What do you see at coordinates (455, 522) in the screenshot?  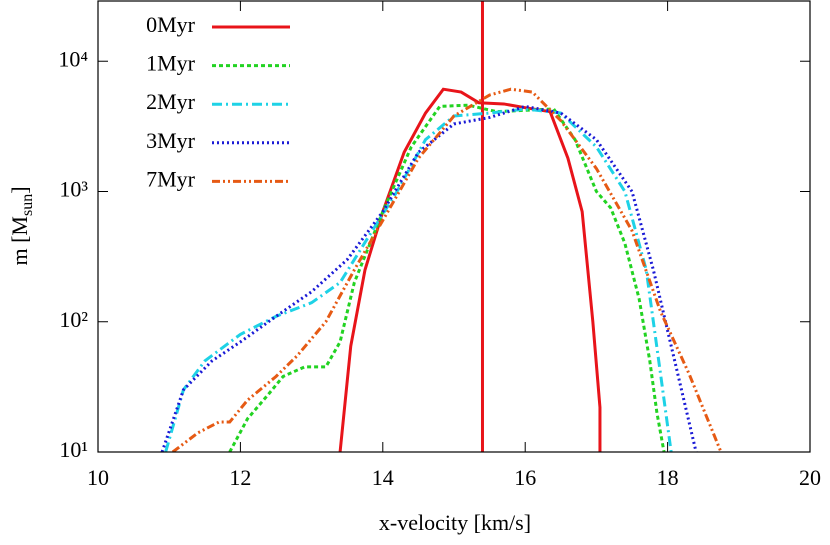 I see `x-axis-label: x-velocity [km/s]` at bounding box center [455, 522].